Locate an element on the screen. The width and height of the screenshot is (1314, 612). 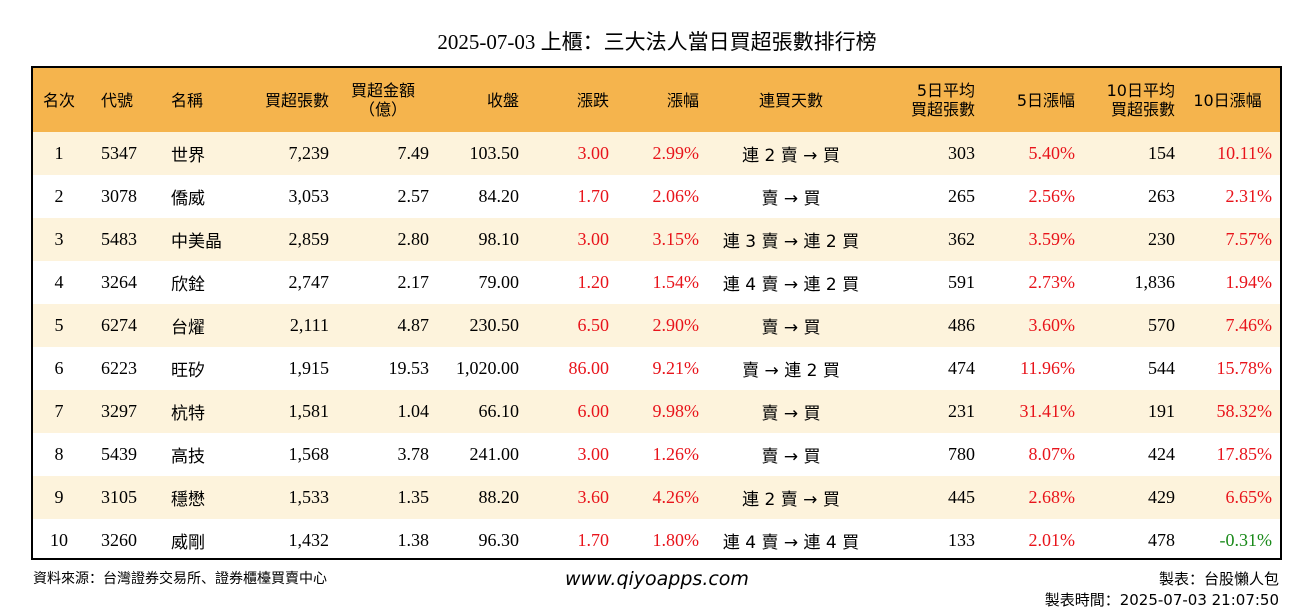
code-cell: 3260 is located at coordinates (119, 540).